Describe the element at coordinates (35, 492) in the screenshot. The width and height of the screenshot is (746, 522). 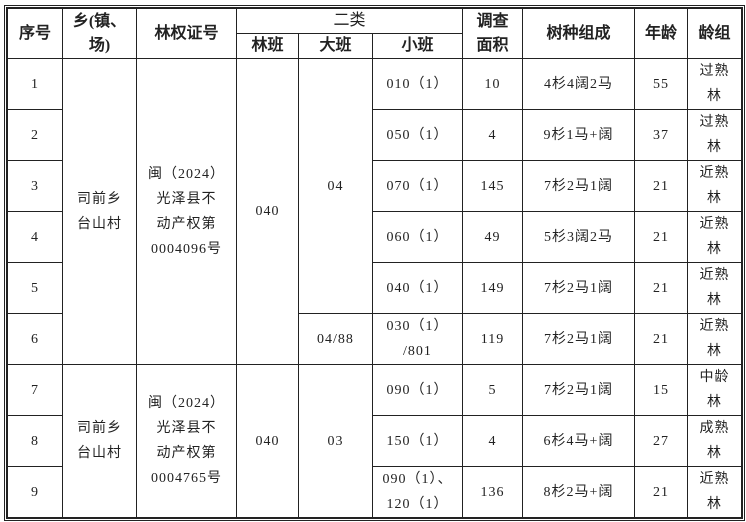
I see `cell-seq: 9` at that location.